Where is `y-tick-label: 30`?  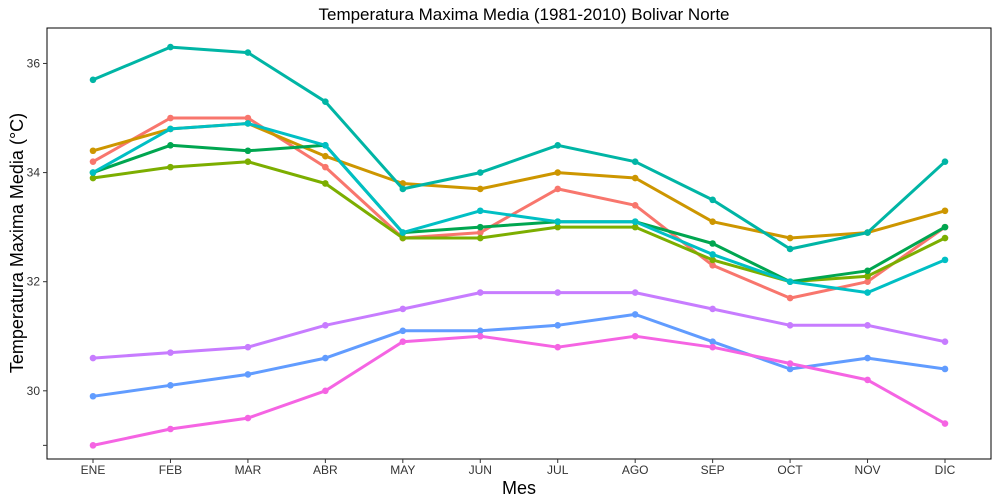
y-tick-label: 30 is located at coordinates (34, 391).